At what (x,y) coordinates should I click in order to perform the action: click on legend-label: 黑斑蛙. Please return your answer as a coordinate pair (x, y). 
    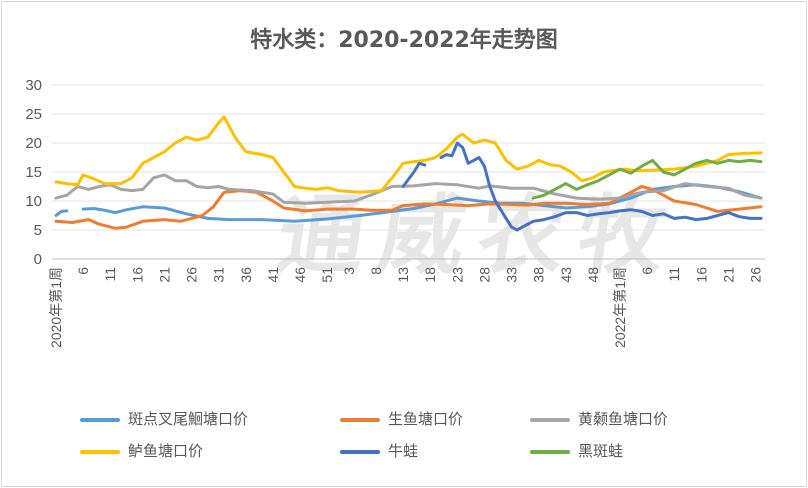
    Looking at the image, I should click on (601, 451).